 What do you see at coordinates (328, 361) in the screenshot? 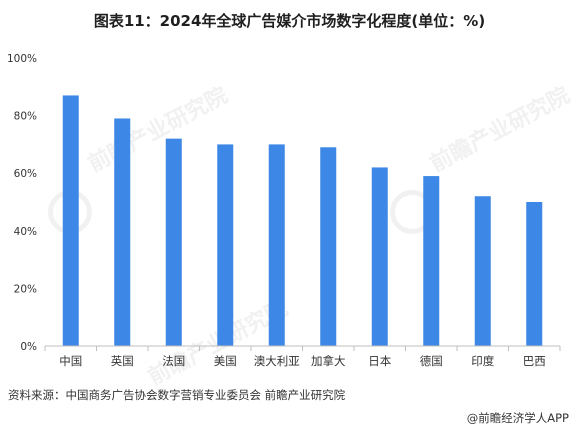
I see `x-tick-label: 加拿大` at bounding box center [328, 361].